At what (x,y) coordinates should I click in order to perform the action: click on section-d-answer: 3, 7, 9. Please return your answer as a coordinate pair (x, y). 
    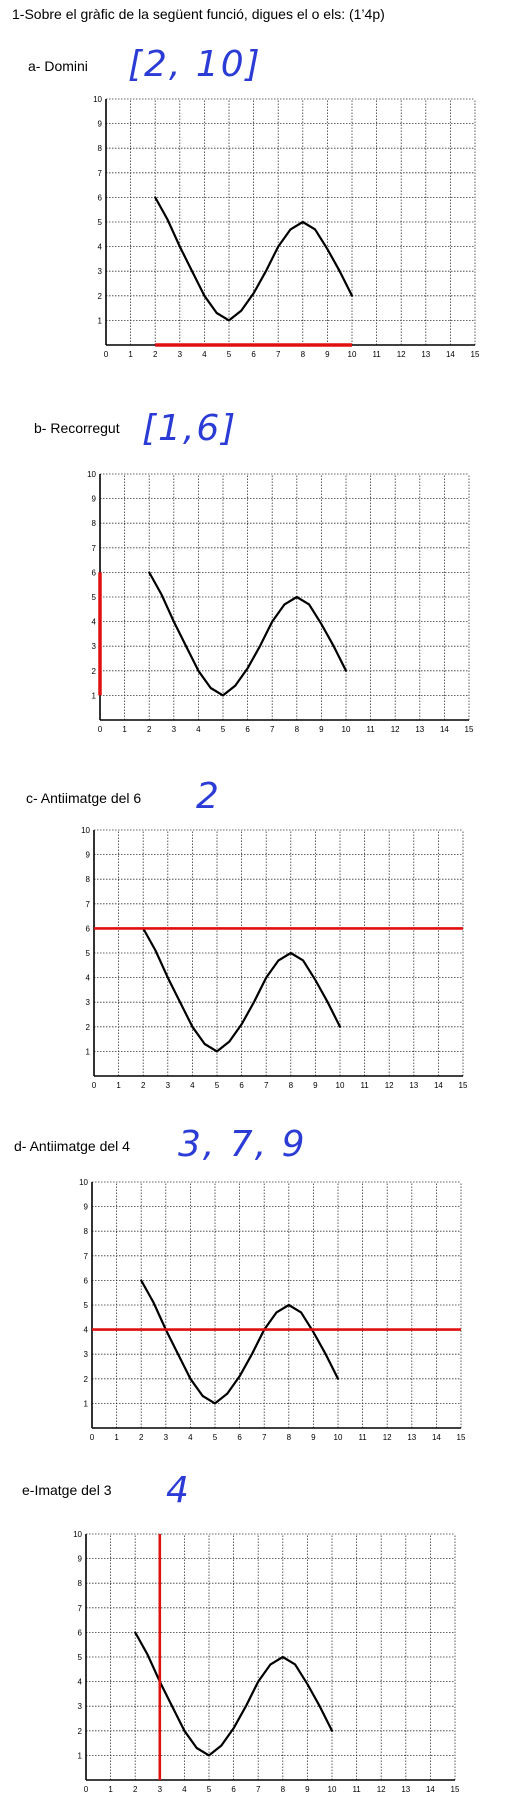
    Looking at the image, I should click on (242, 1144).